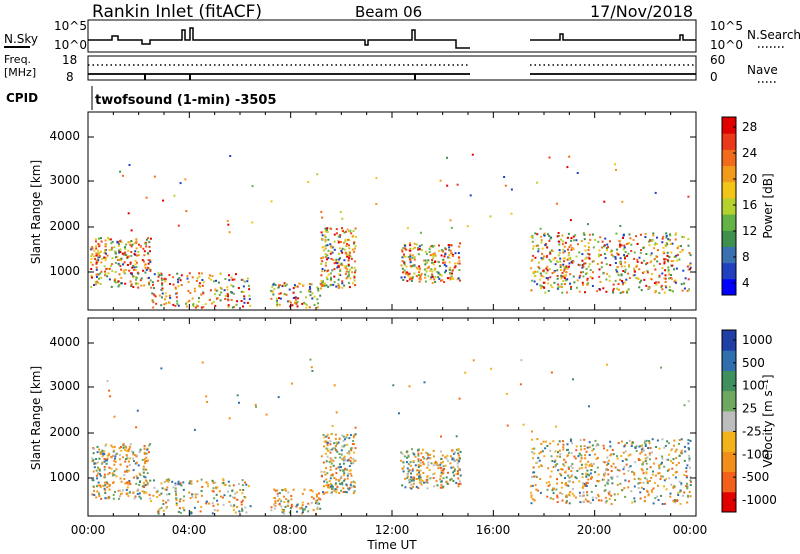 This screenshot has width=800, height=554. Describe the element at coordinates (189, 530) in the screenshot. I see `x-tick-0400: 04:00` at that location.